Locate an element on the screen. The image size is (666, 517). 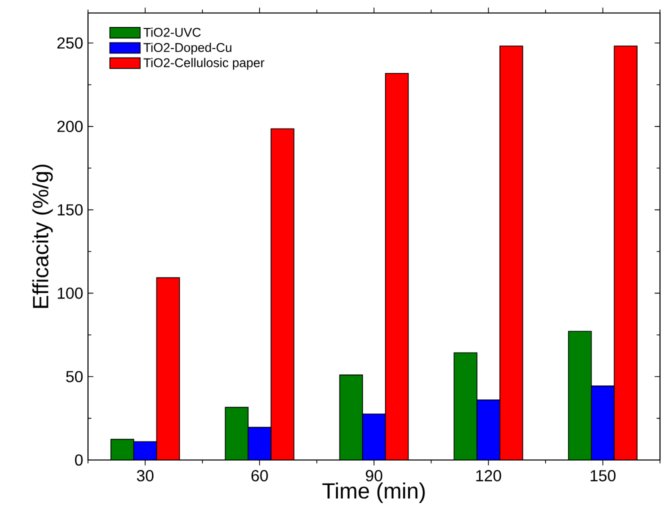
x-tick-label: 120 is located at coordinates (489, 476).